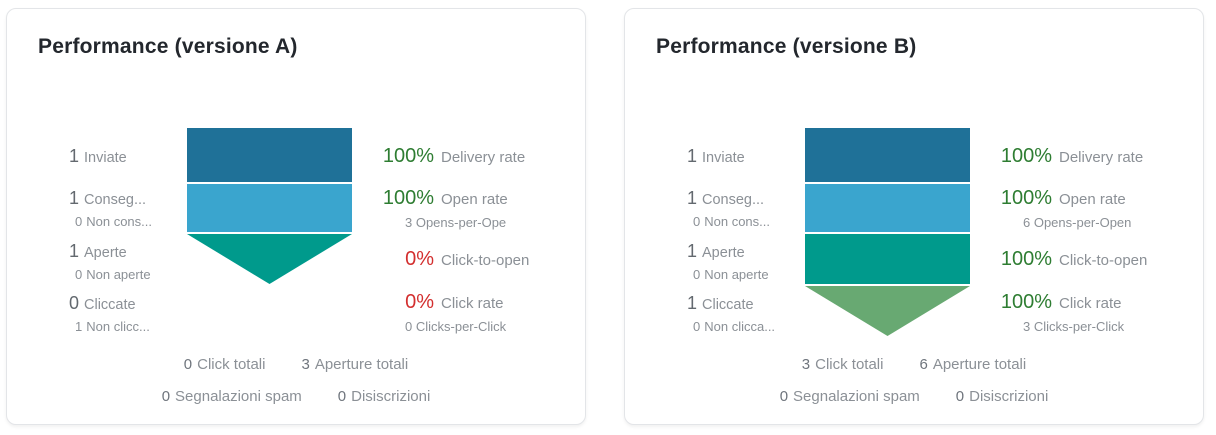  What do you see at coordinates (1074, 326) in the screenshot?
I see `rate-sub: 3 Clicks-per-Click` at bounding box center [1074, 326].